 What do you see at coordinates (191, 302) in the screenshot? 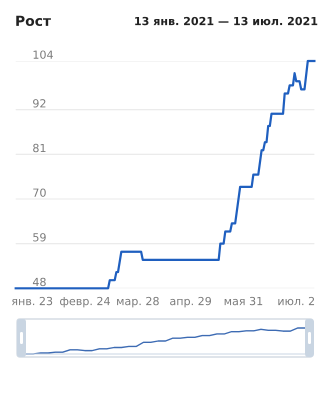
I see `x-tick-label: апр. 29` at bounding box center [191, 302].